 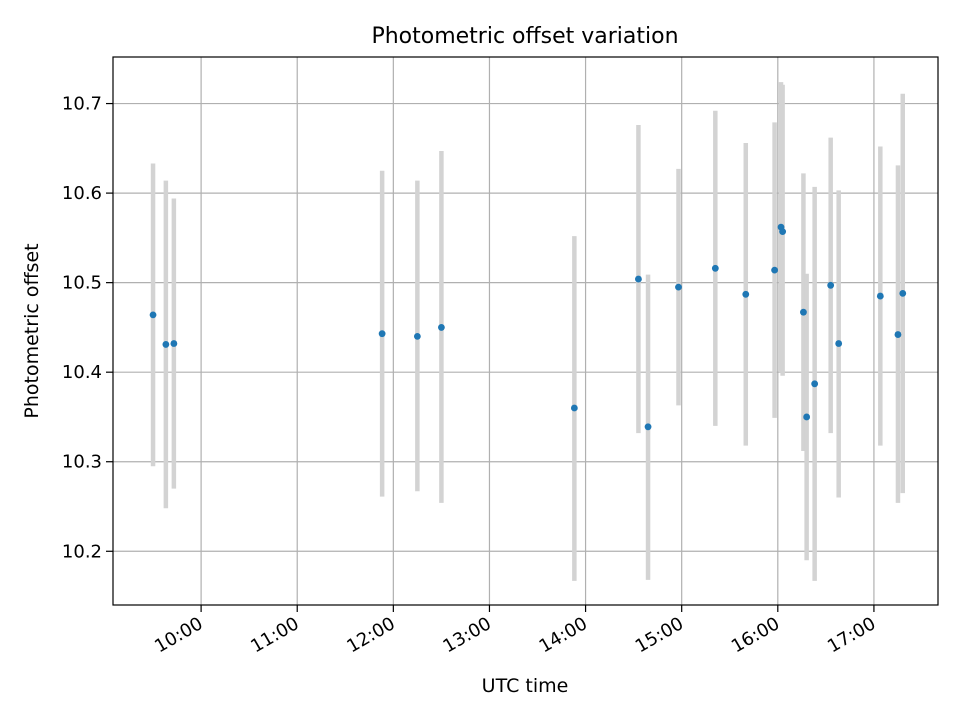 I want to click on y-tick-label: 10.3, so click(x=82, y=462).